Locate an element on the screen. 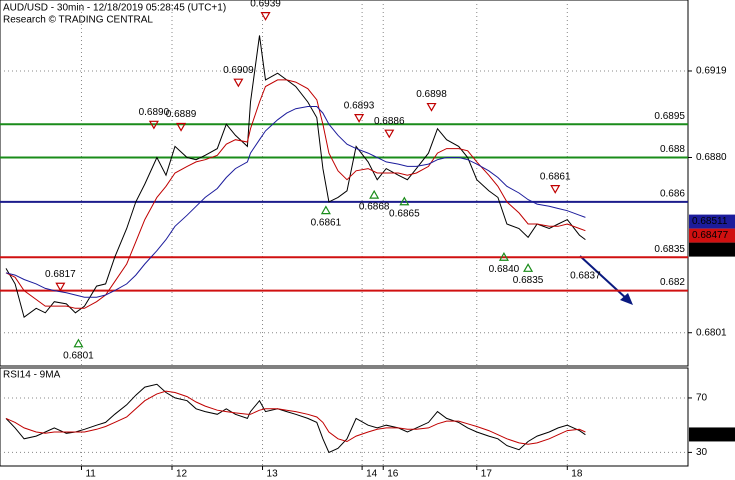 The width and height of the screenshot is (735, 480). pivot-label: 0.6801 is located at coordinates (78, 355).